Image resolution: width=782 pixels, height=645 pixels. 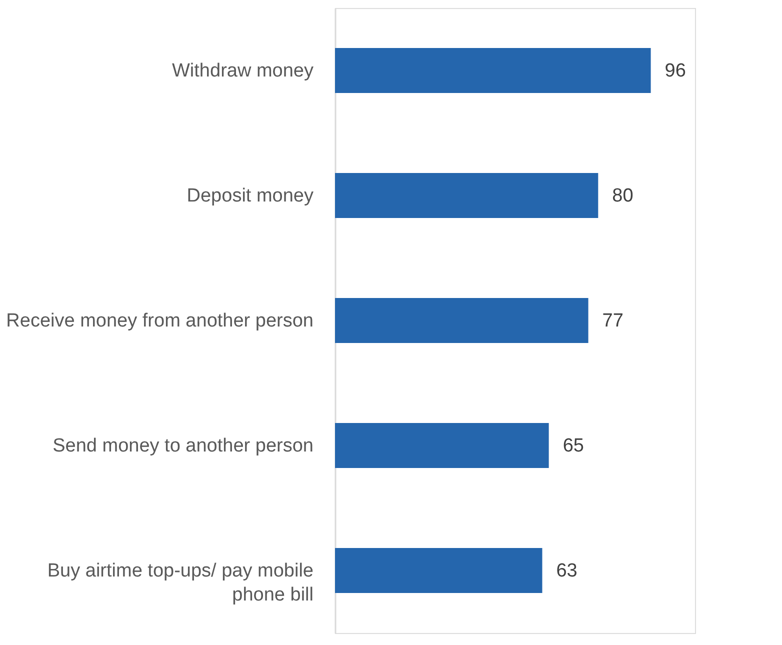 What do you see at coordinates (183, 446) in the screenshot?
I see `y-tick-label: Send money to another person` at bounding box center [183, 446].